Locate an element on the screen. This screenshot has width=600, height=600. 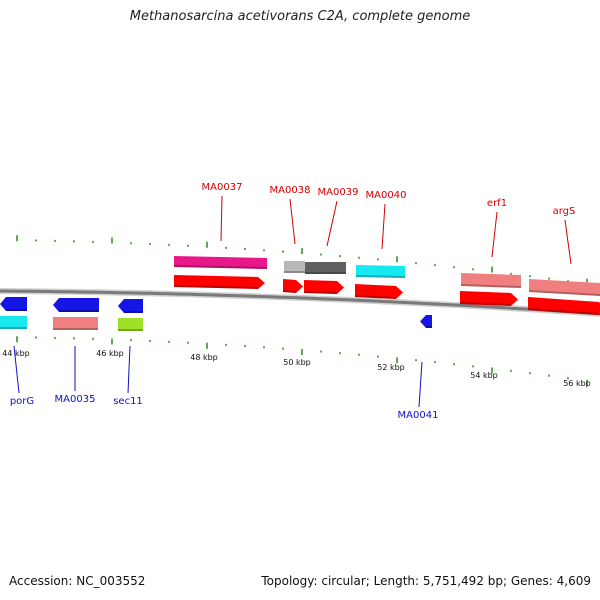
gene-ma0041-shade is located at coordinates (429, 327).